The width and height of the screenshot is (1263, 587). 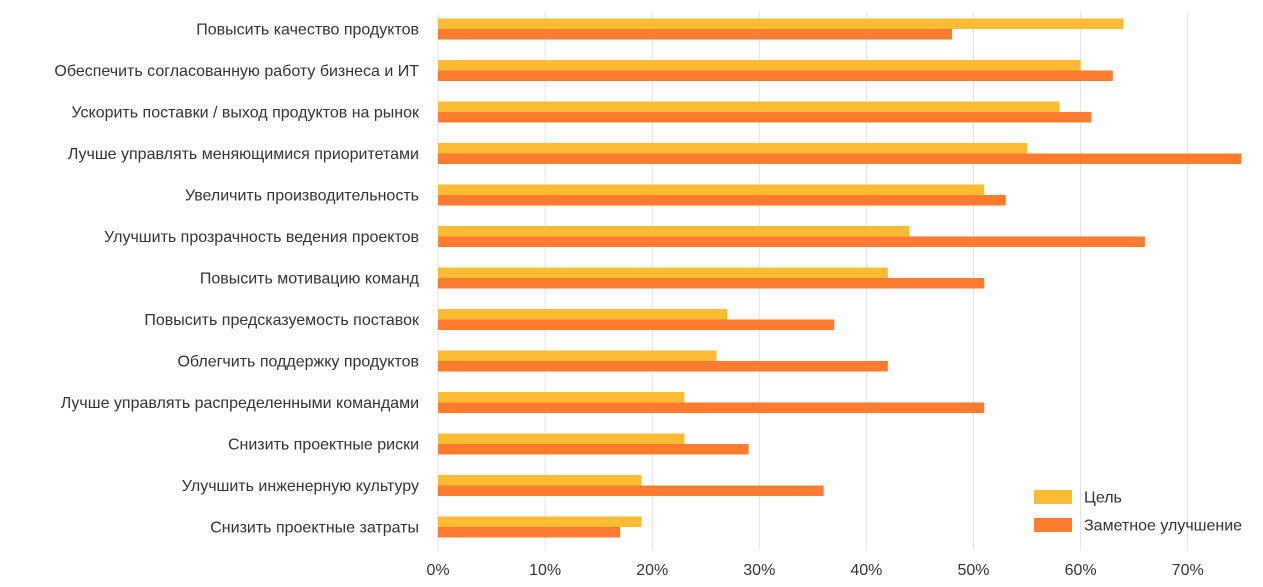 I want to click on x-tick-label: 0%, so click(x=437, y=570).